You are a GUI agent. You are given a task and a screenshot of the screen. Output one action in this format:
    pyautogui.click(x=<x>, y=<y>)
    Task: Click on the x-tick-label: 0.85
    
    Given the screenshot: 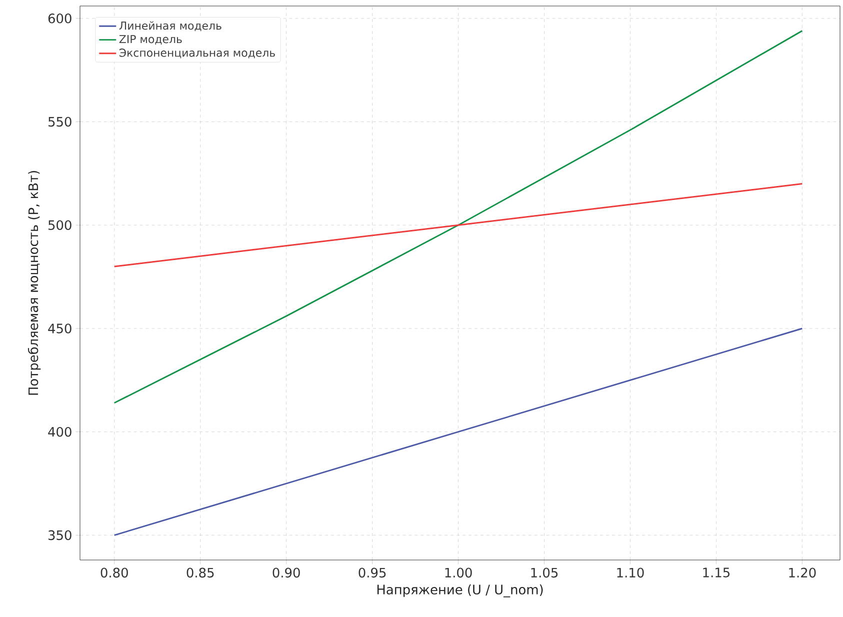 What is the action you would take?
    pyautogui.click(x=200, y=573)
    